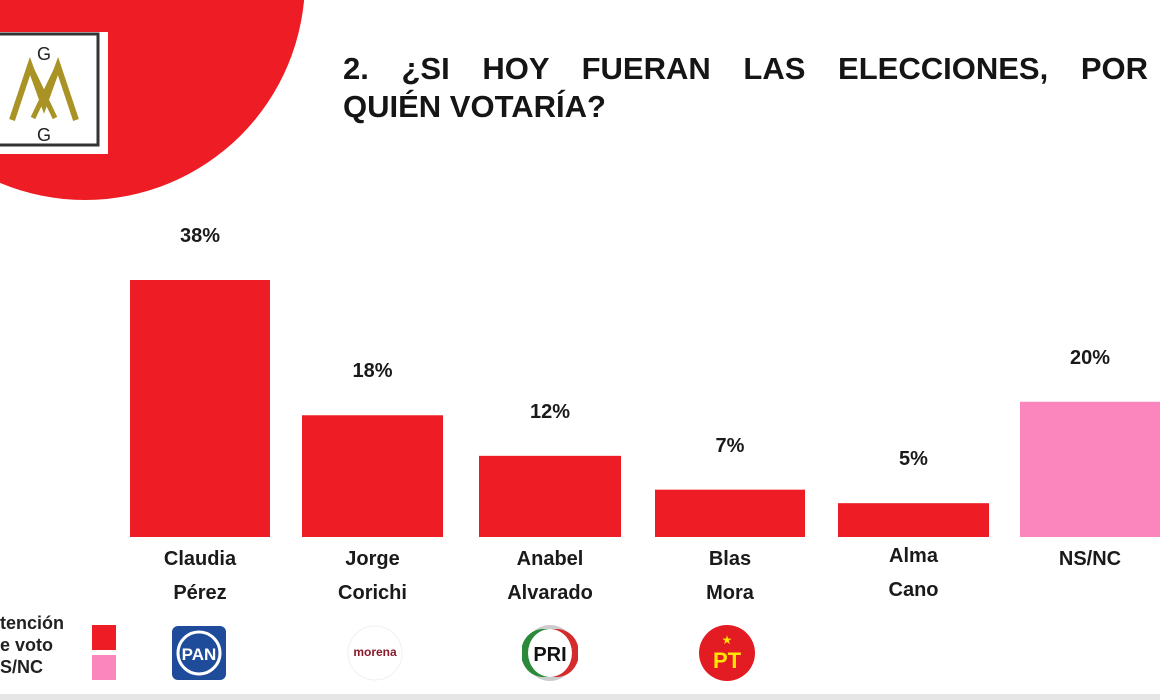 This screenshot has width=1160, height=700. I want to click on gmg-logo-icon: G G, so click(44, 94).